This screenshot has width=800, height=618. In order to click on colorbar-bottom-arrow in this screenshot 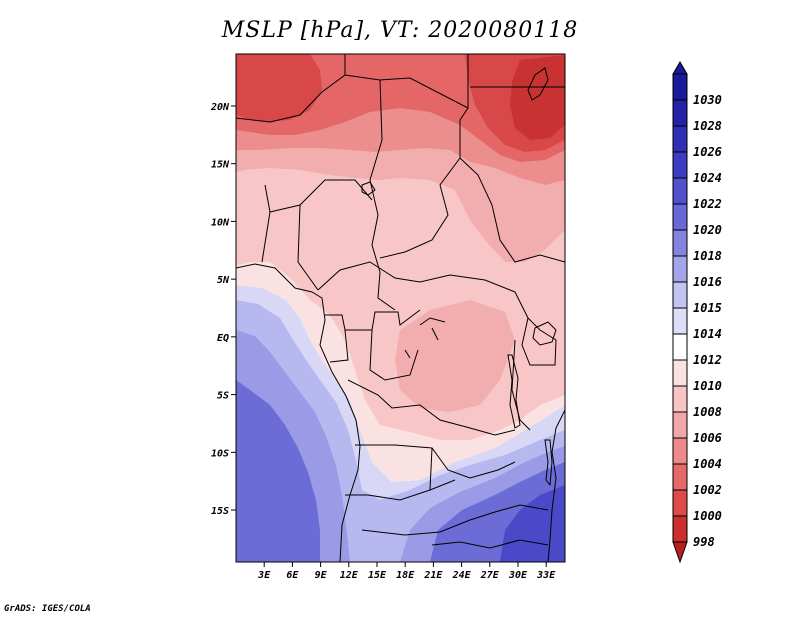, I will do `click(680, 552)`.